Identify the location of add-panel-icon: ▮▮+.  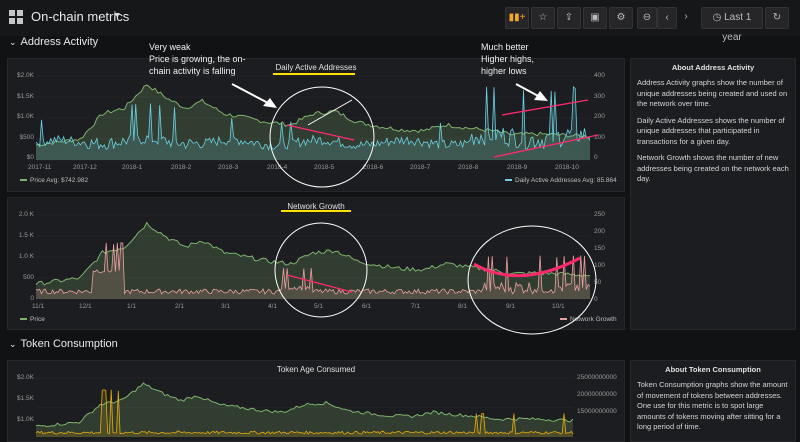
(517, 17).